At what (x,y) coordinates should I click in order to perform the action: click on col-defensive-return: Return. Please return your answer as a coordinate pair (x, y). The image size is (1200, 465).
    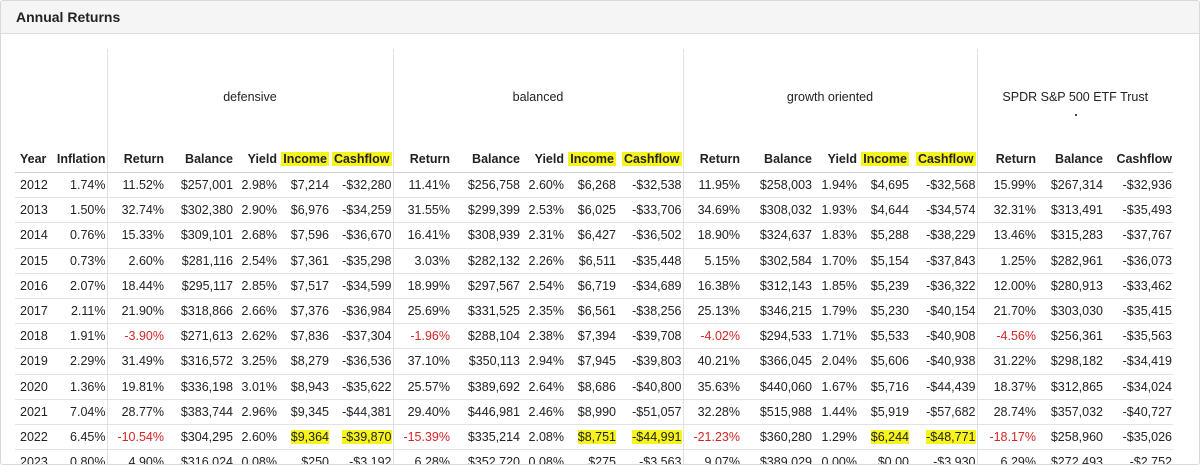
    Looking at the image, I should click on (136, 159).